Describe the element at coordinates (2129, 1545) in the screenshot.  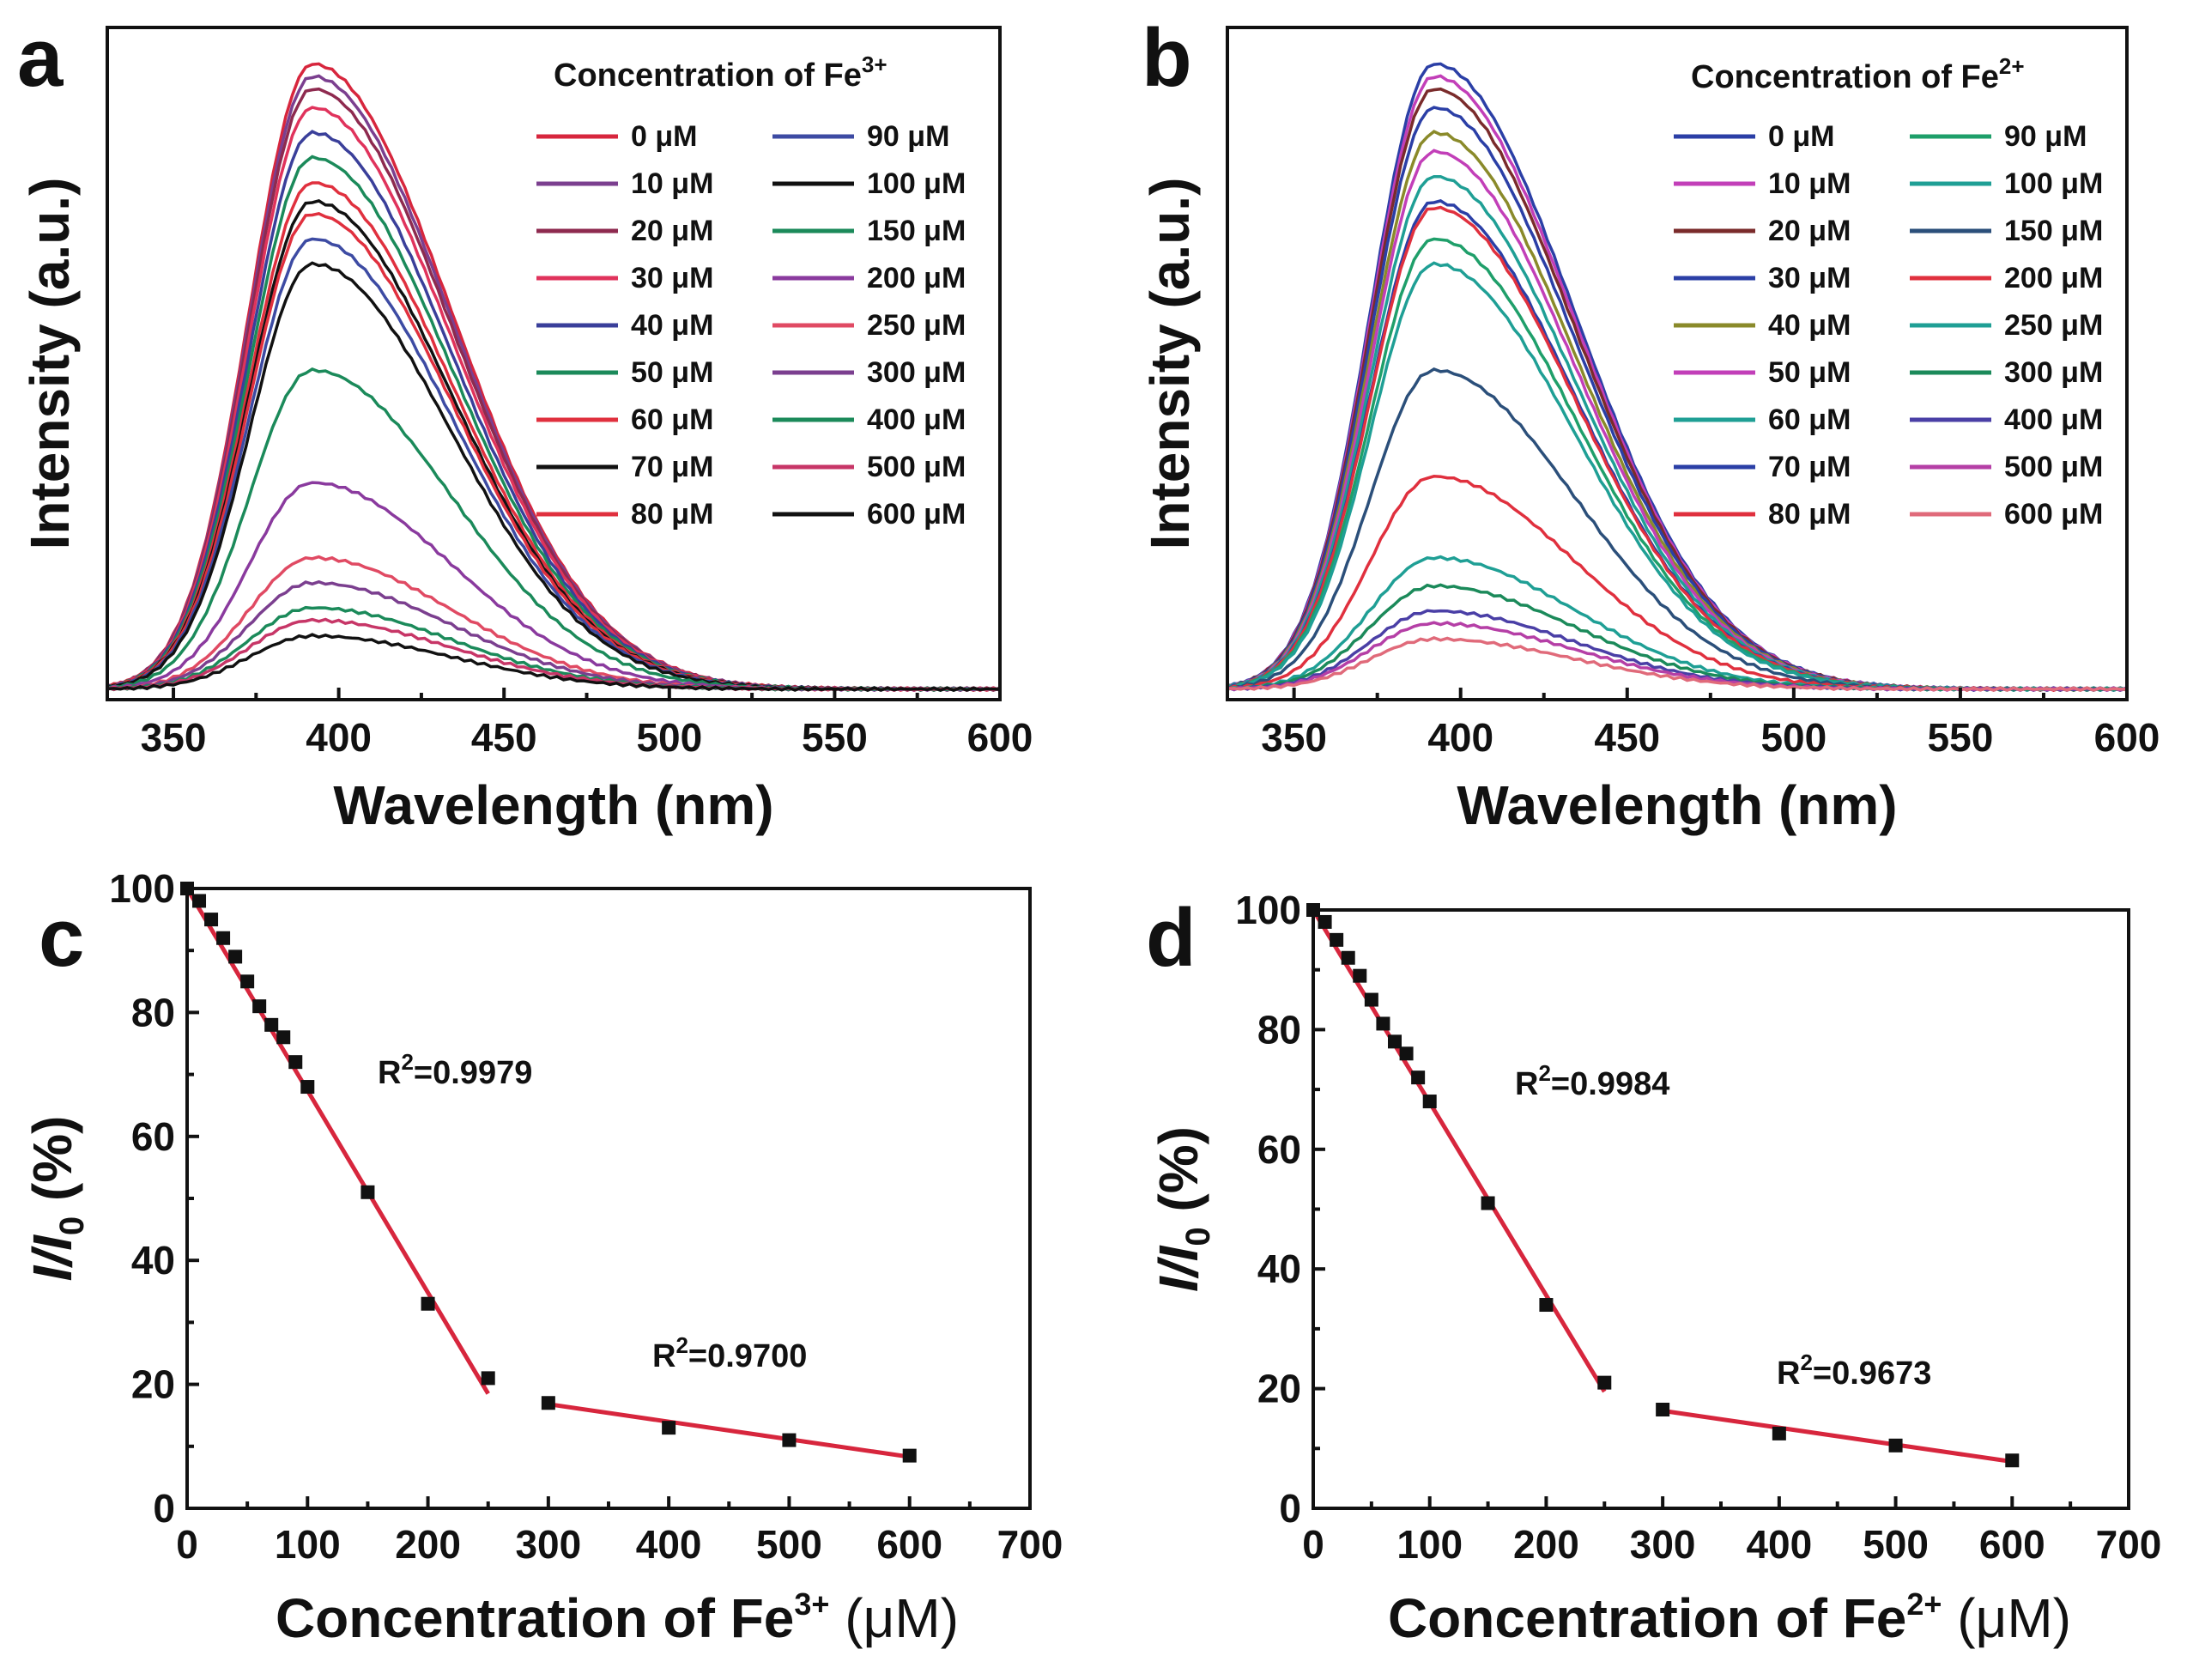
I see `x-tick-label: 700` at that location.